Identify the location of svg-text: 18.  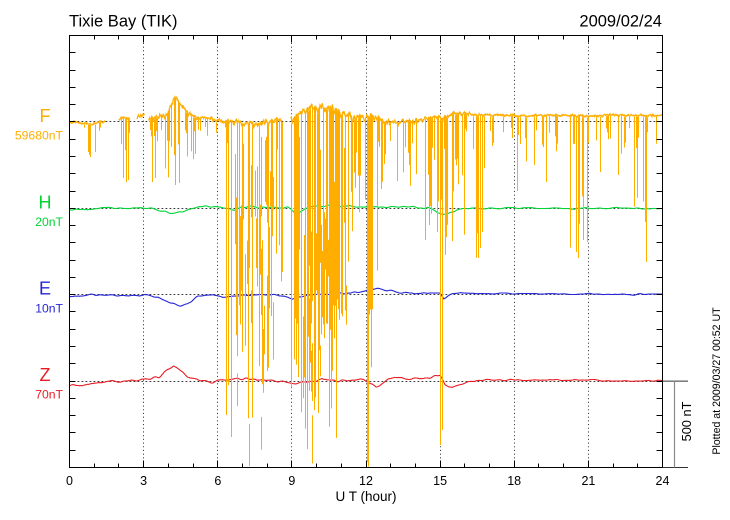
(514, 481).